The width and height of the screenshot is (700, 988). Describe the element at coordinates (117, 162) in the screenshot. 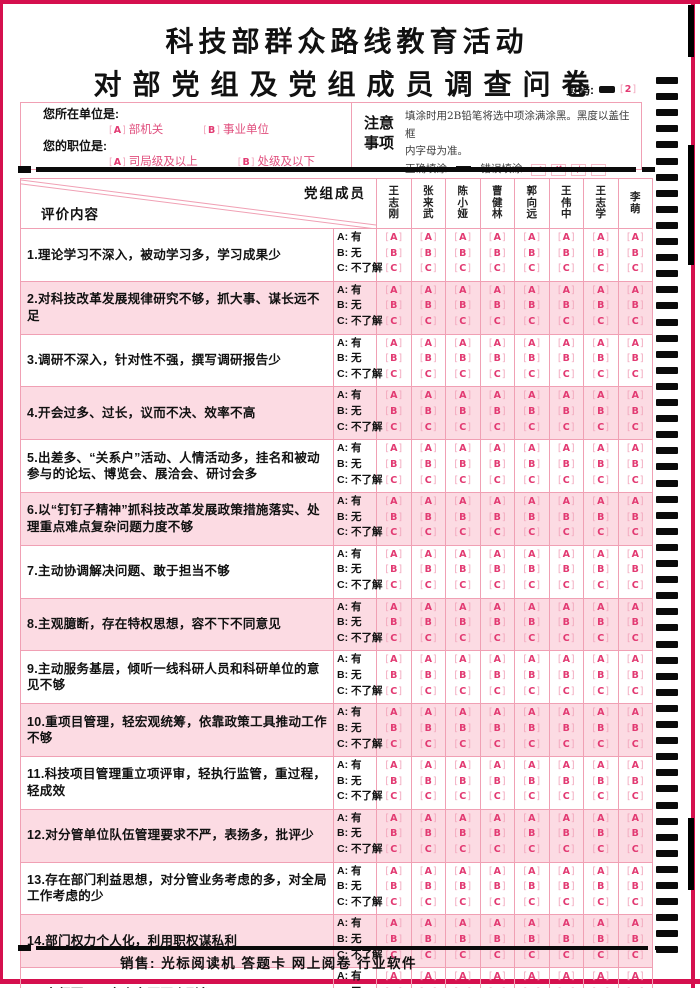

I see `position-option-a-bubble: A` at that location.